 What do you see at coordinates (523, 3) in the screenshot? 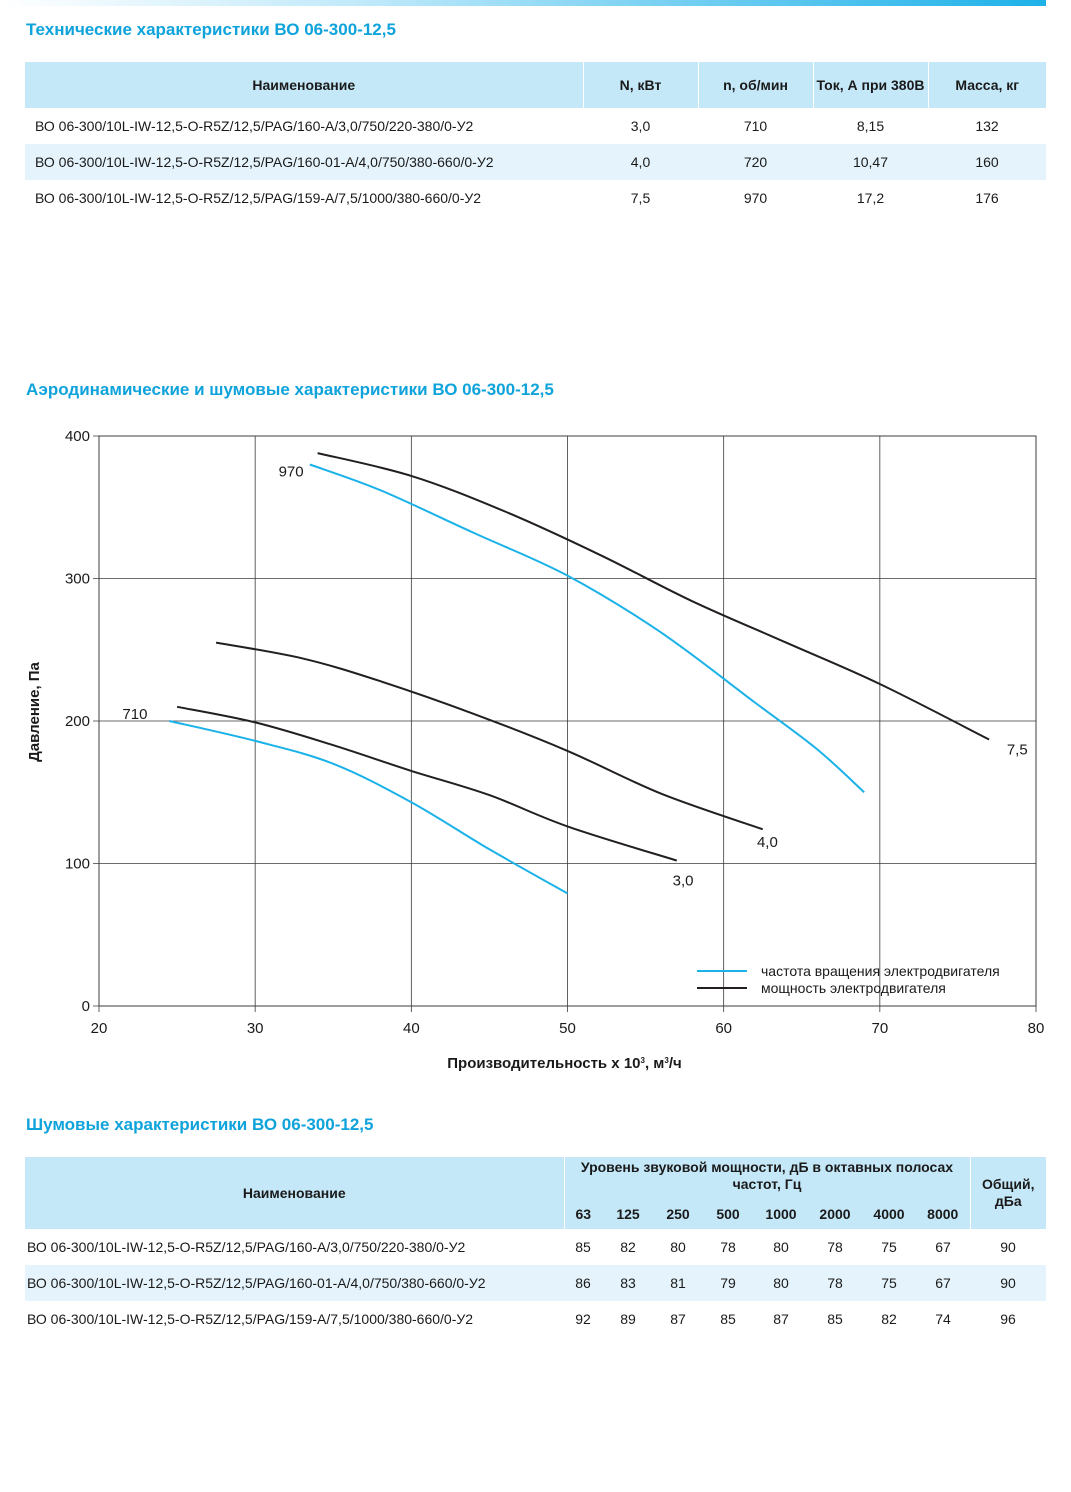
I see `top-accent-bar` at bounding box center [523, 3].